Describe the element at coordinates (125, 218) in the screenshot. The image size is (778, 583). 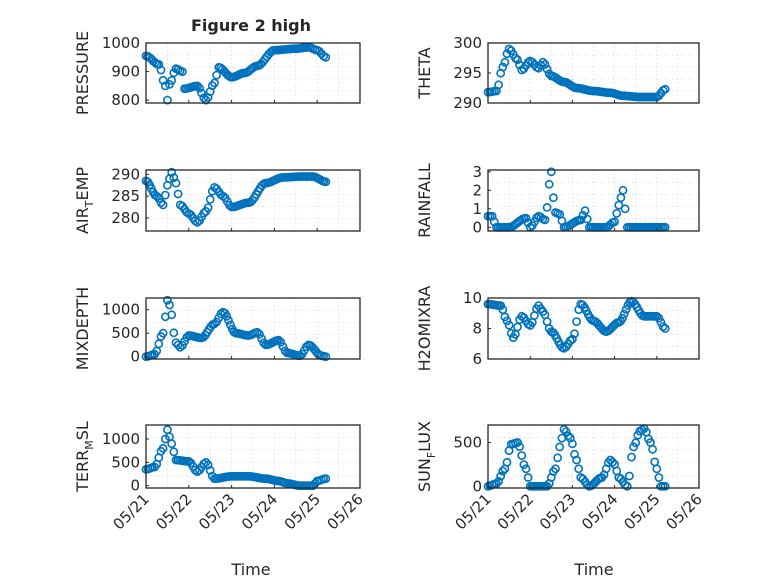
I see `y-tick-label: 280` at that location.